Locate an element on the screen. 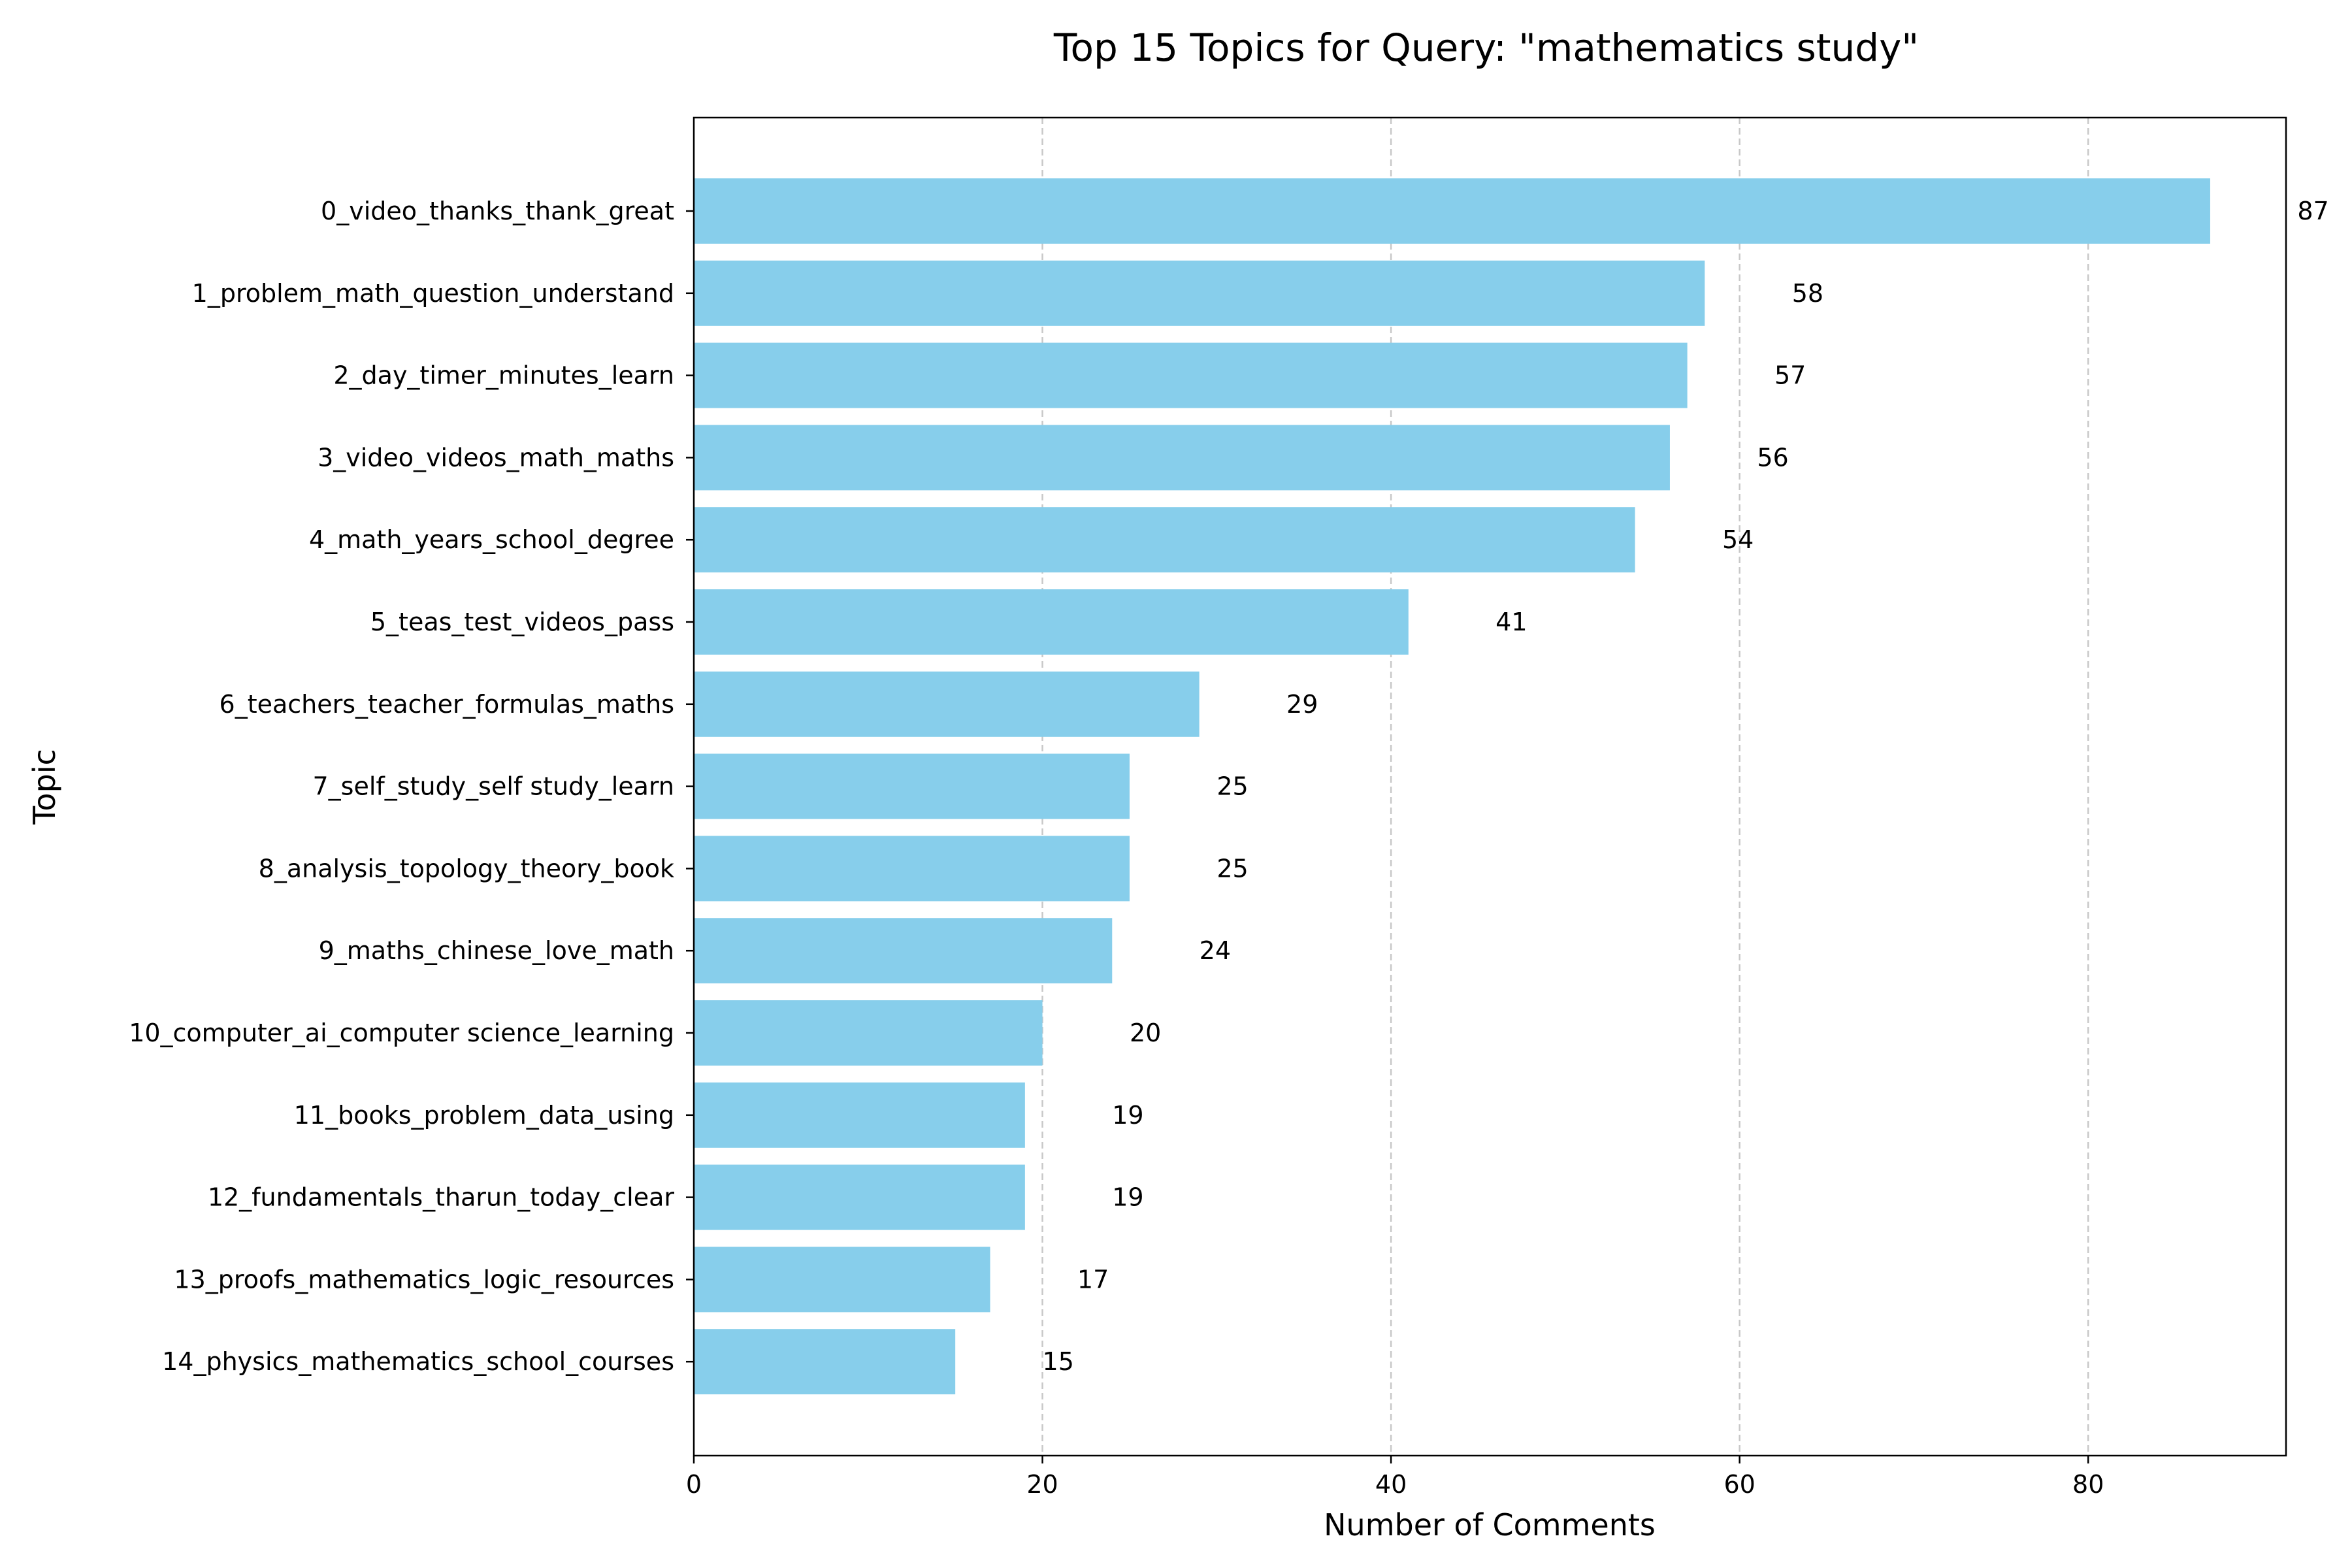 This screenshot has width=2352, height=1568. y-tick-label: 14_physics_mathematics_school_courses is located at coordinates (418, 1361).